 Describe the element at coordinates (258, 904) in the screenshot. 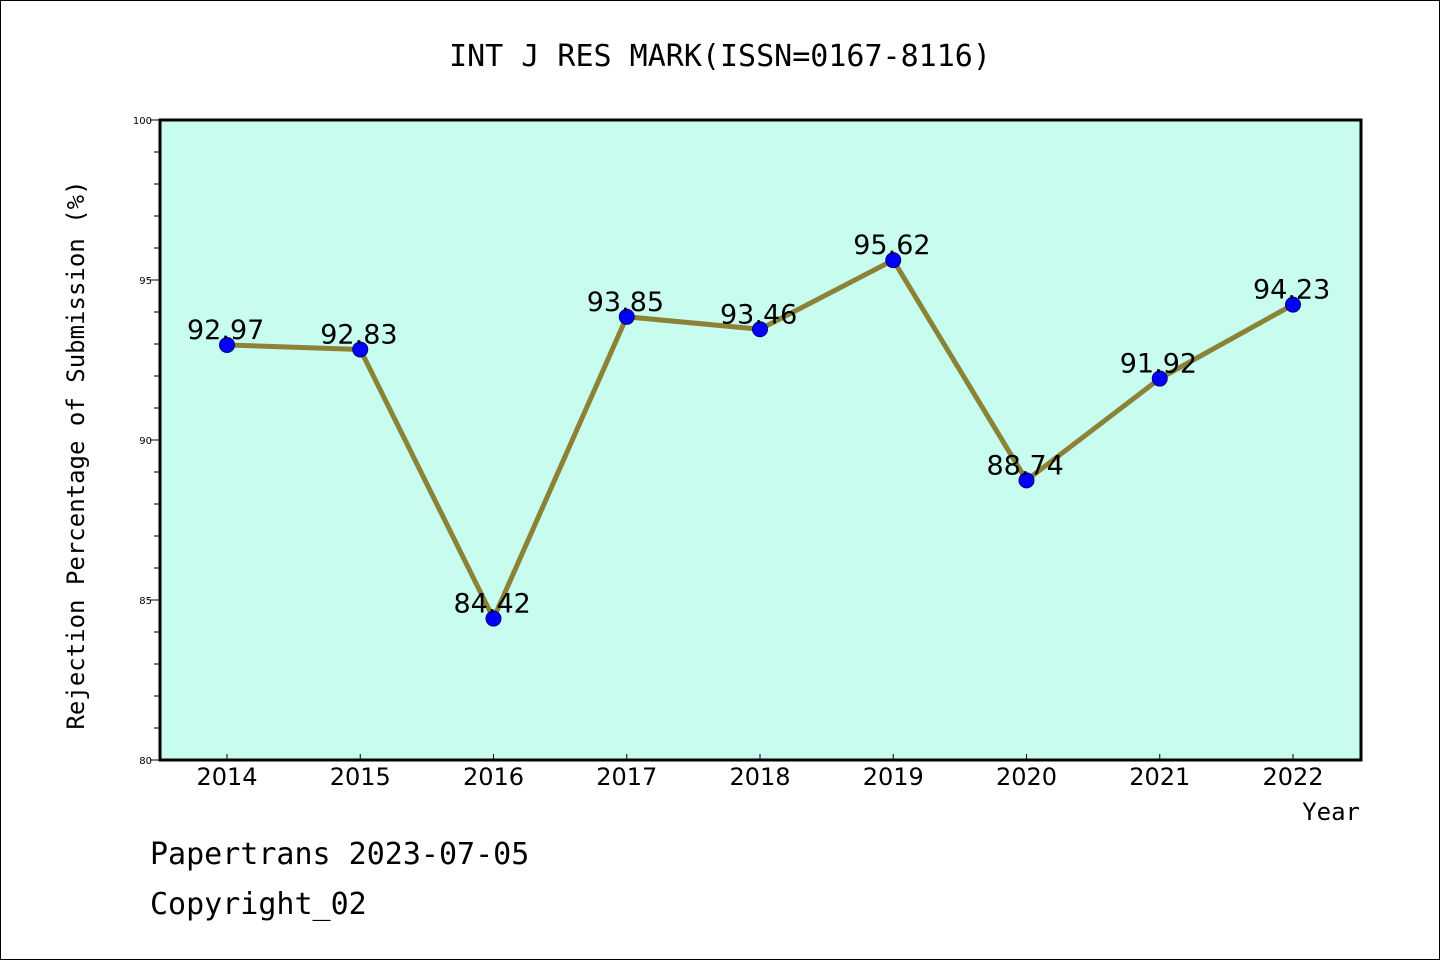

I see `footer-copyright: Copyright_02` at that location.